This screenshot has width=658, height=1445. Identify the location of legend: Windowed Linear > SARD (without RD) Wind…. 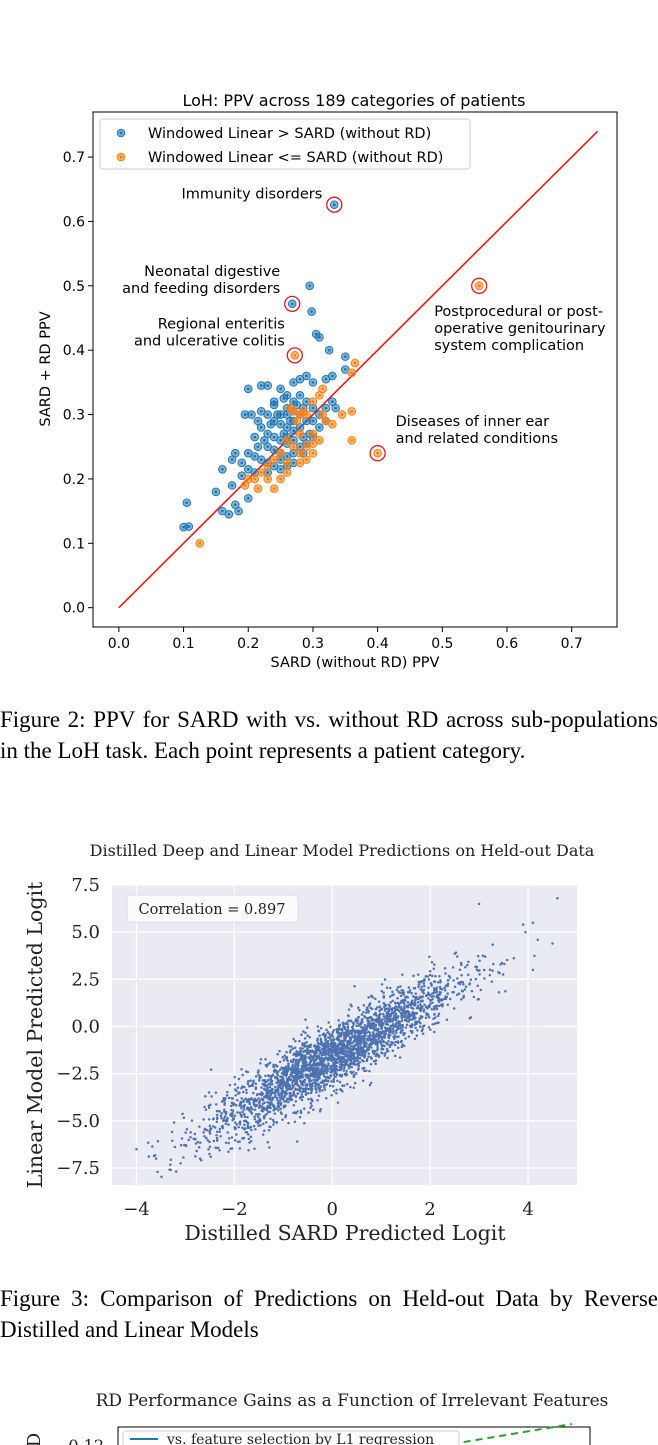
(285, 144).